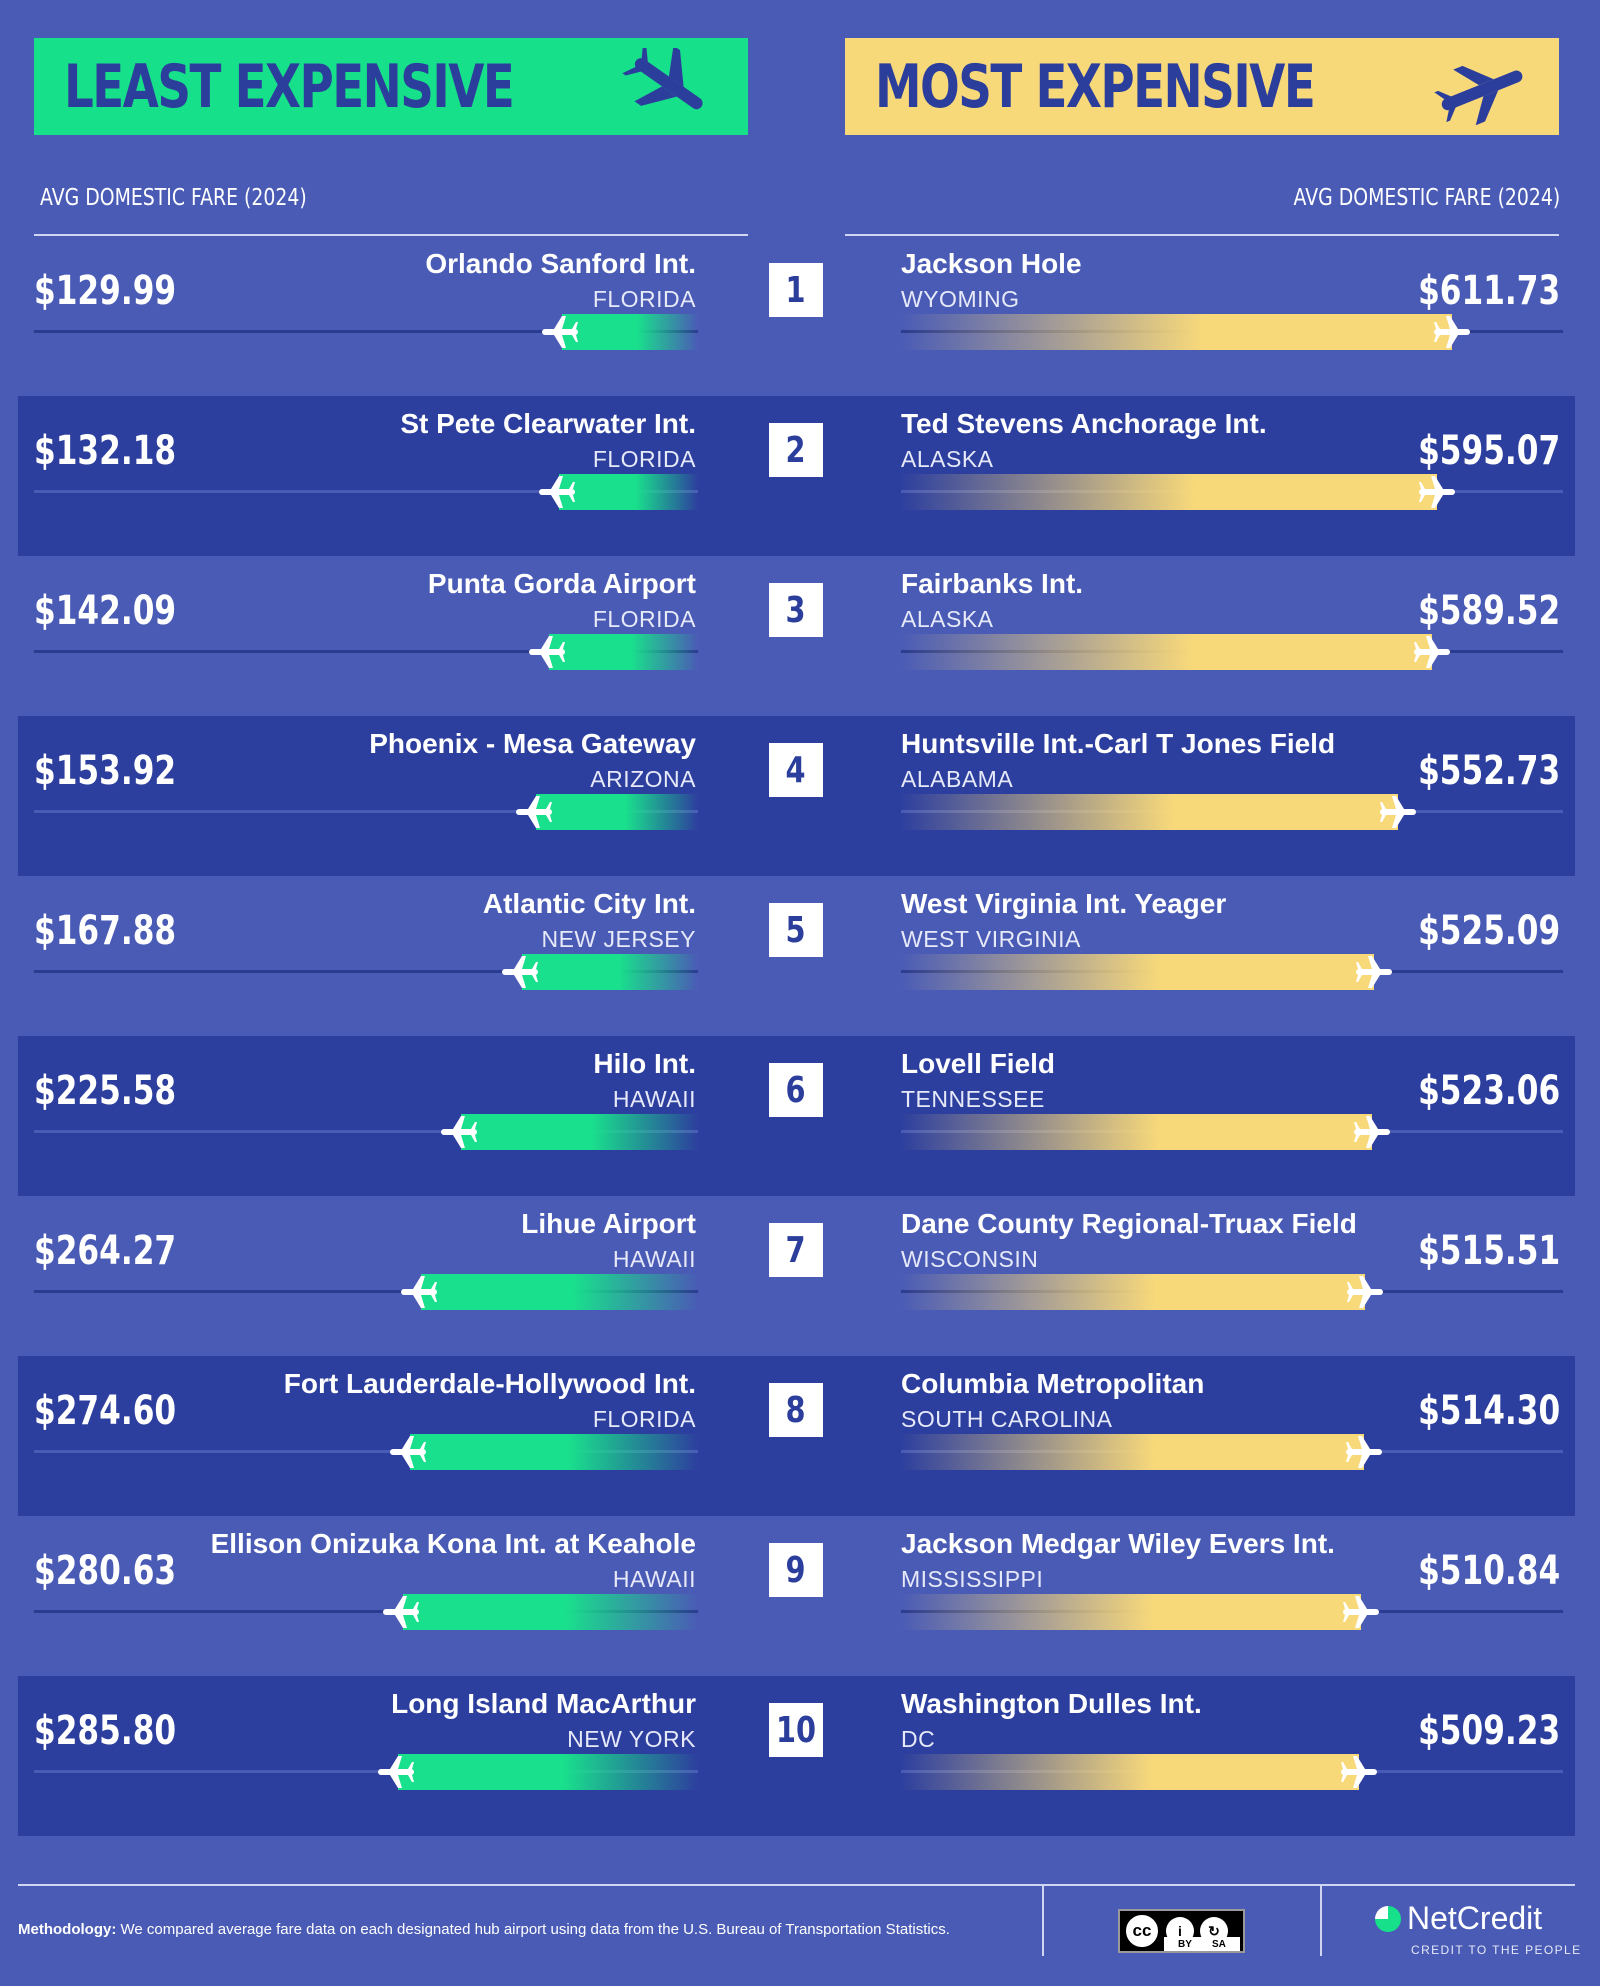 The height and width of the screenshot is (1986, 1600). I want to click on most-price-label: $525.09, so click(1488, 931).